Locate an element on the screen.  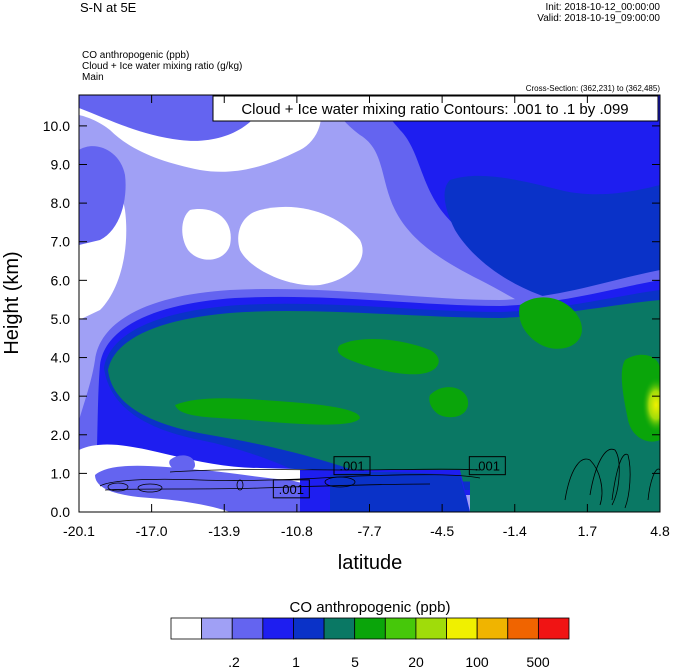
x-tick-label: -13.9 is located at coordinates (224, 531).